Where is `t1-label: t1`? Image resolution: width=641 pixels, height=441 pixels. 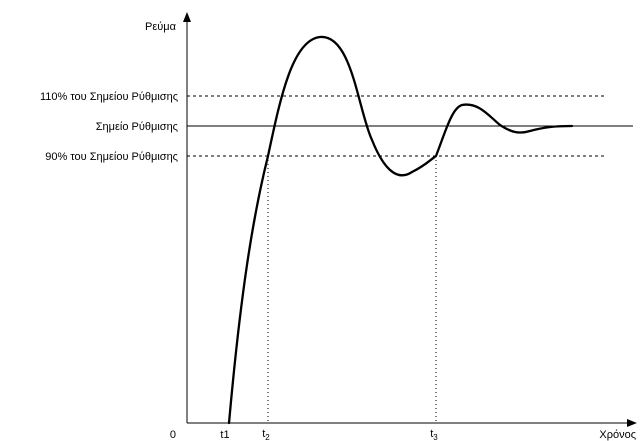 t1-label: t1 is located at coordinates (224, 435).